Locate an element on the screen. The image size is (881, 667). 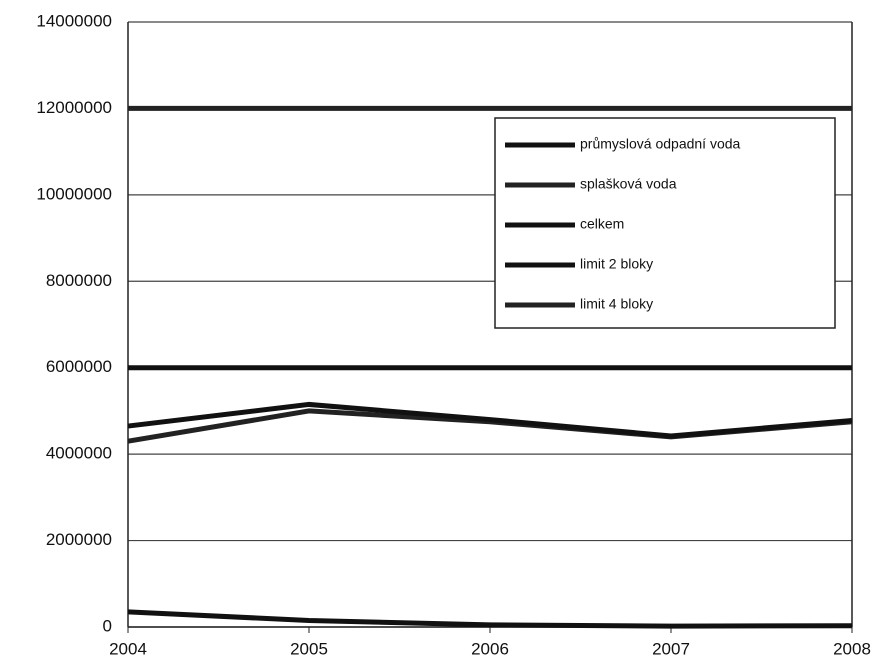
x-tick-label: 2006 is located at coordinates (490, 648).